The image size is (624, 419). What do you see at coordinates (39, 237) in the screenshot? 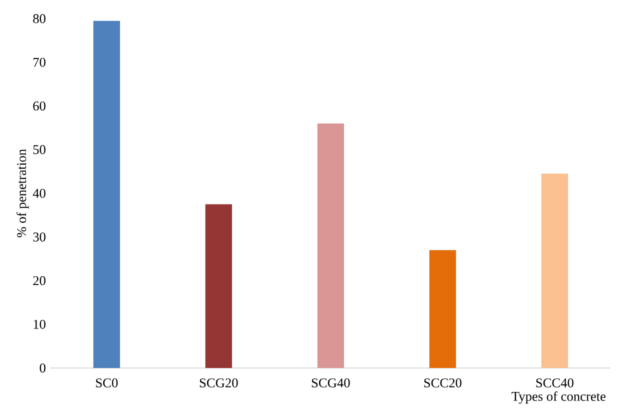
I see `y-tick-label: 30` at bounding box center [39, 237].